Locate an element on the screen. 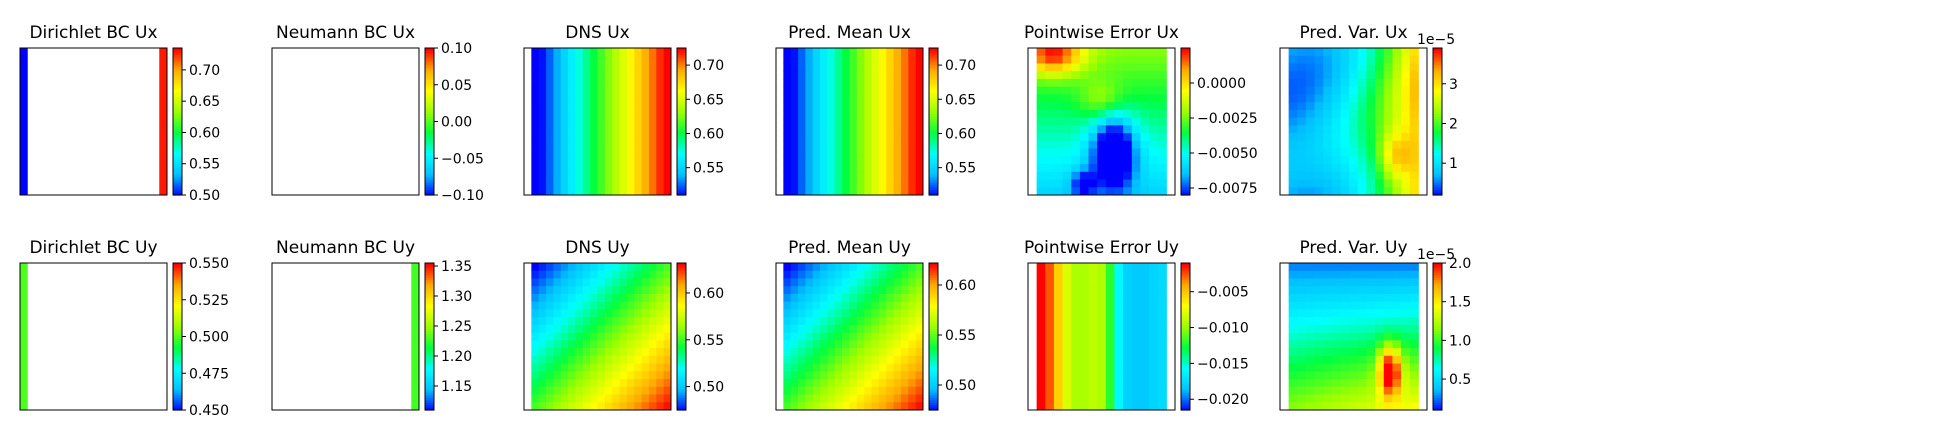 The height and width of the screenshot is (440, 1936). colorbar-tick-label: 1.0 is located at coordinates (1460, 341).